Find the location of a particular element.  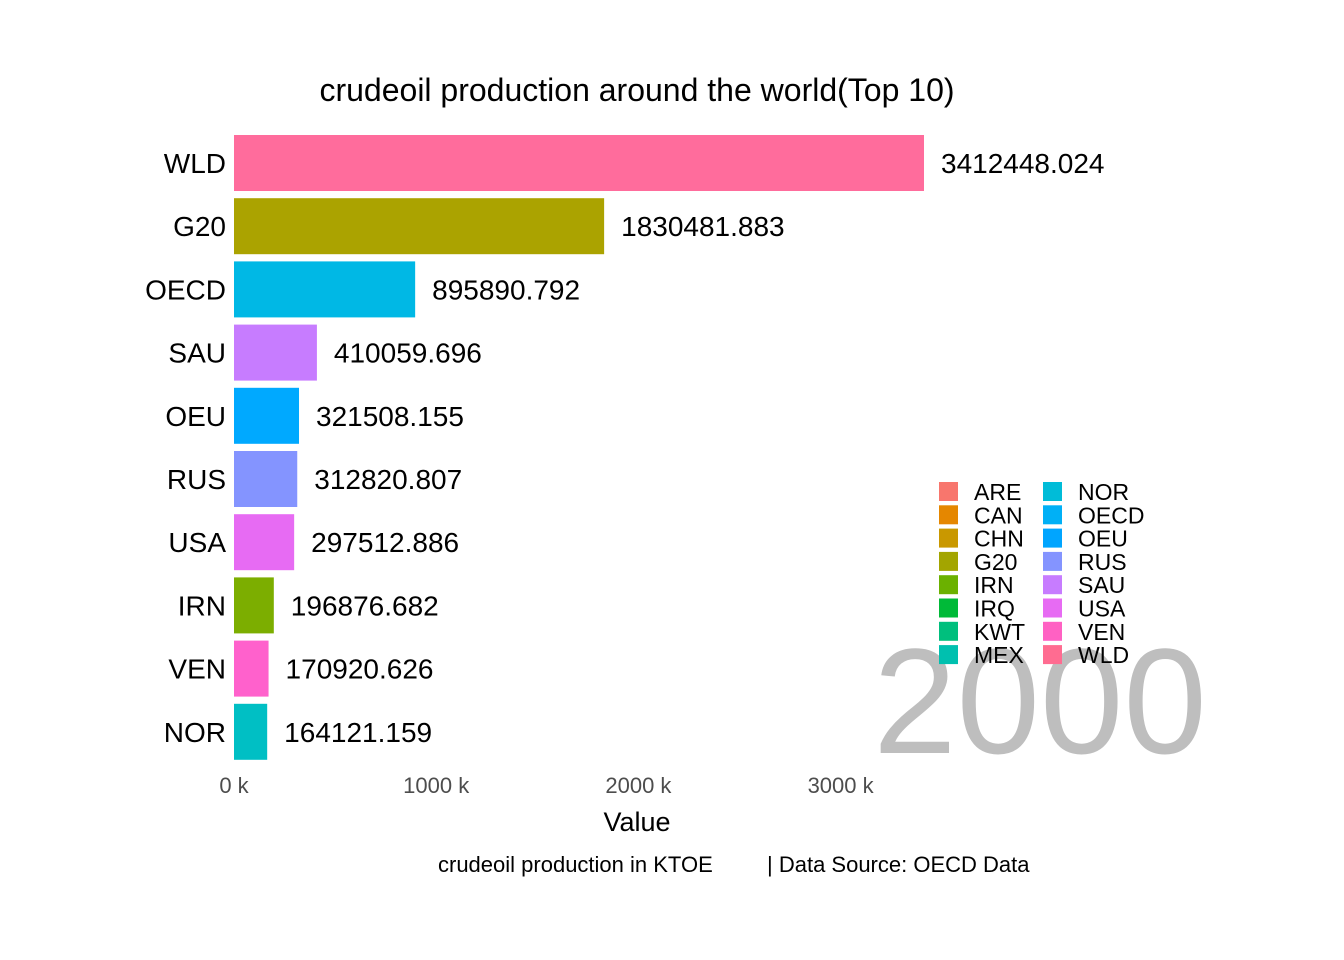

x-tick-label: 1000 k is located at coordinates (436, 785).